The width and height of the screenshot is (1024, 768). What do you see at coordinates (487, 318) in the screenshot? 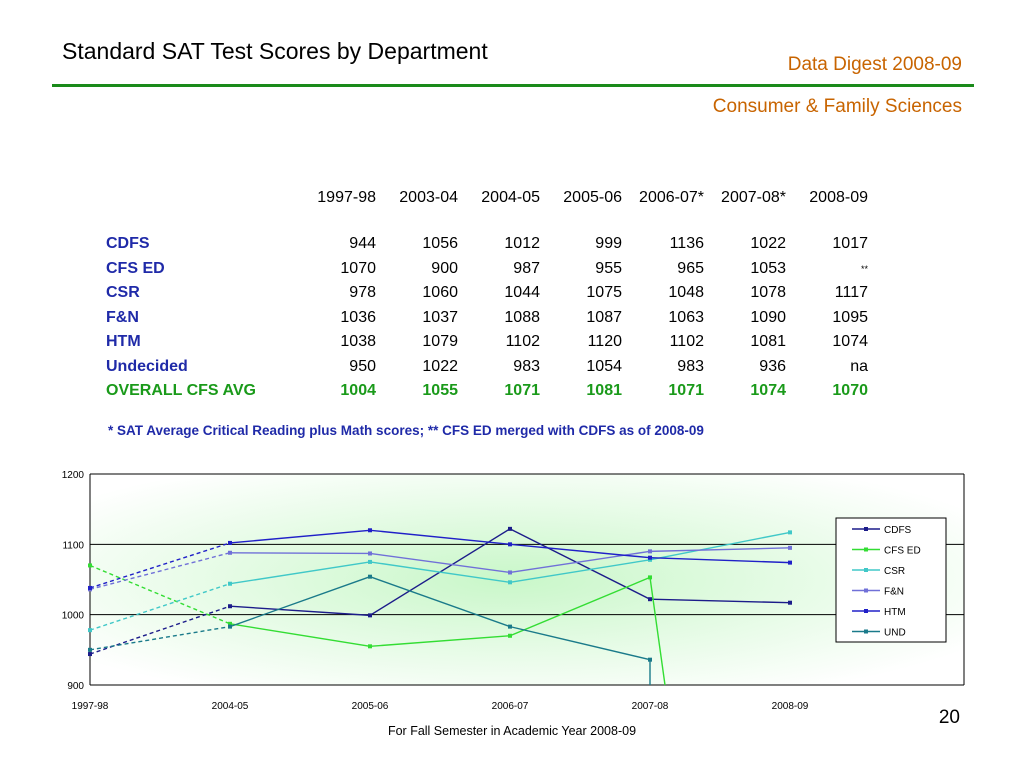
I see `table-row: F&N 1036 1037 1088 1087 1063 1090 1095` at bounding box center [487, 318].